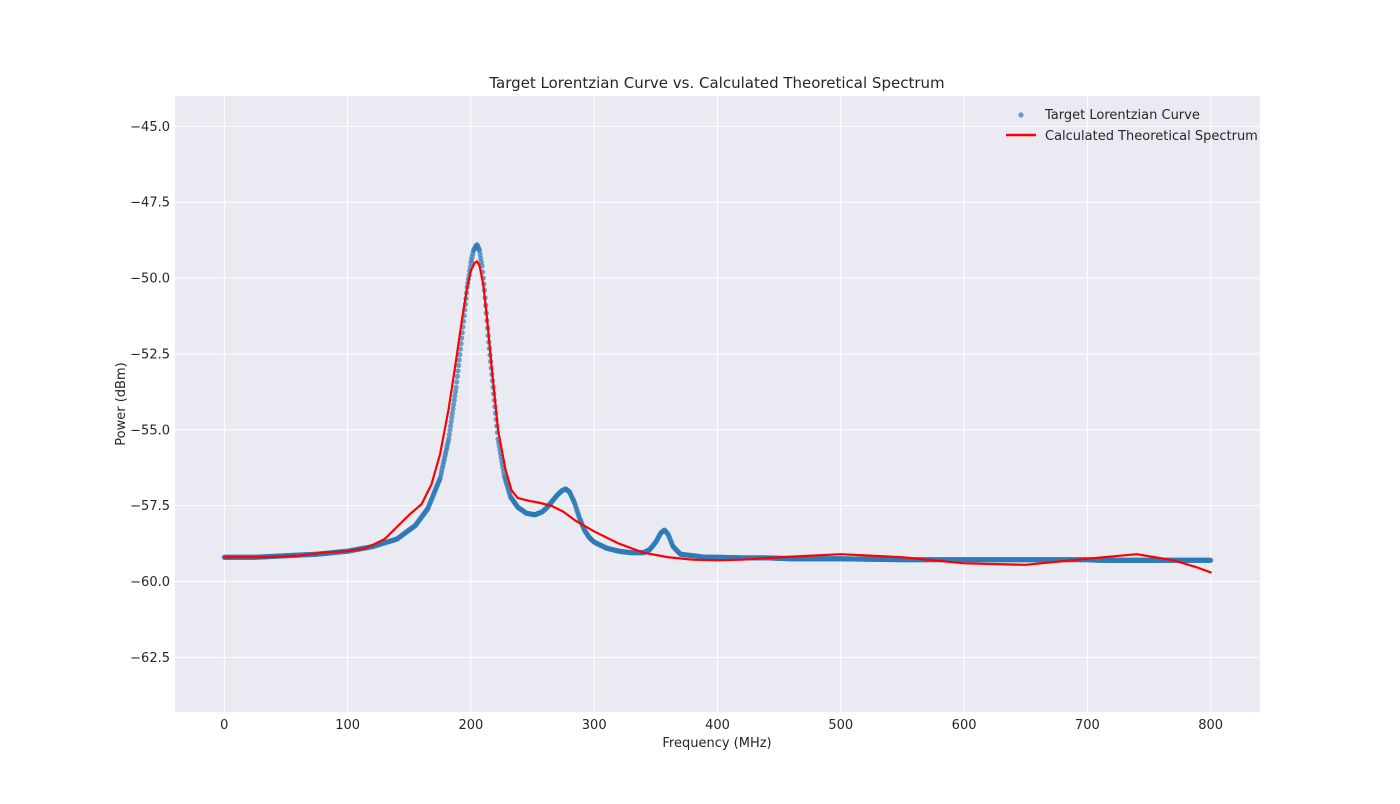 The image size is (1400, 804). What do you see at coordinates (1151, 136) in the screenshot?
I see `legend-label-calculated: Calculated Theoretical Spectrum` at bounding box center [1151, 136].